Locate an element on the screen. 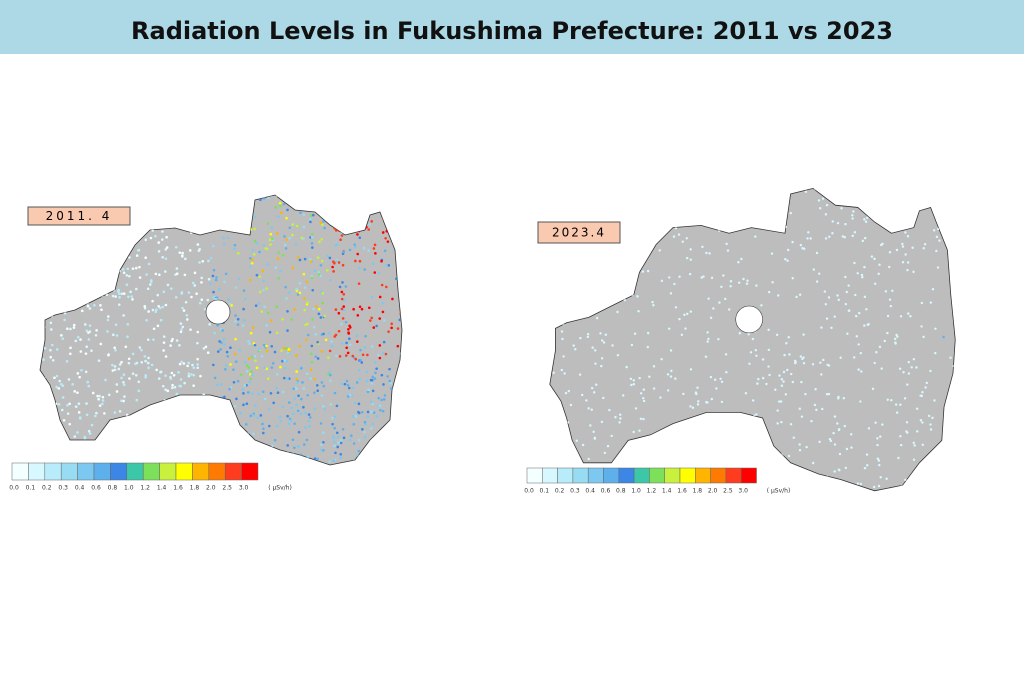  legend-swatch is located at coordinates (534, 475).